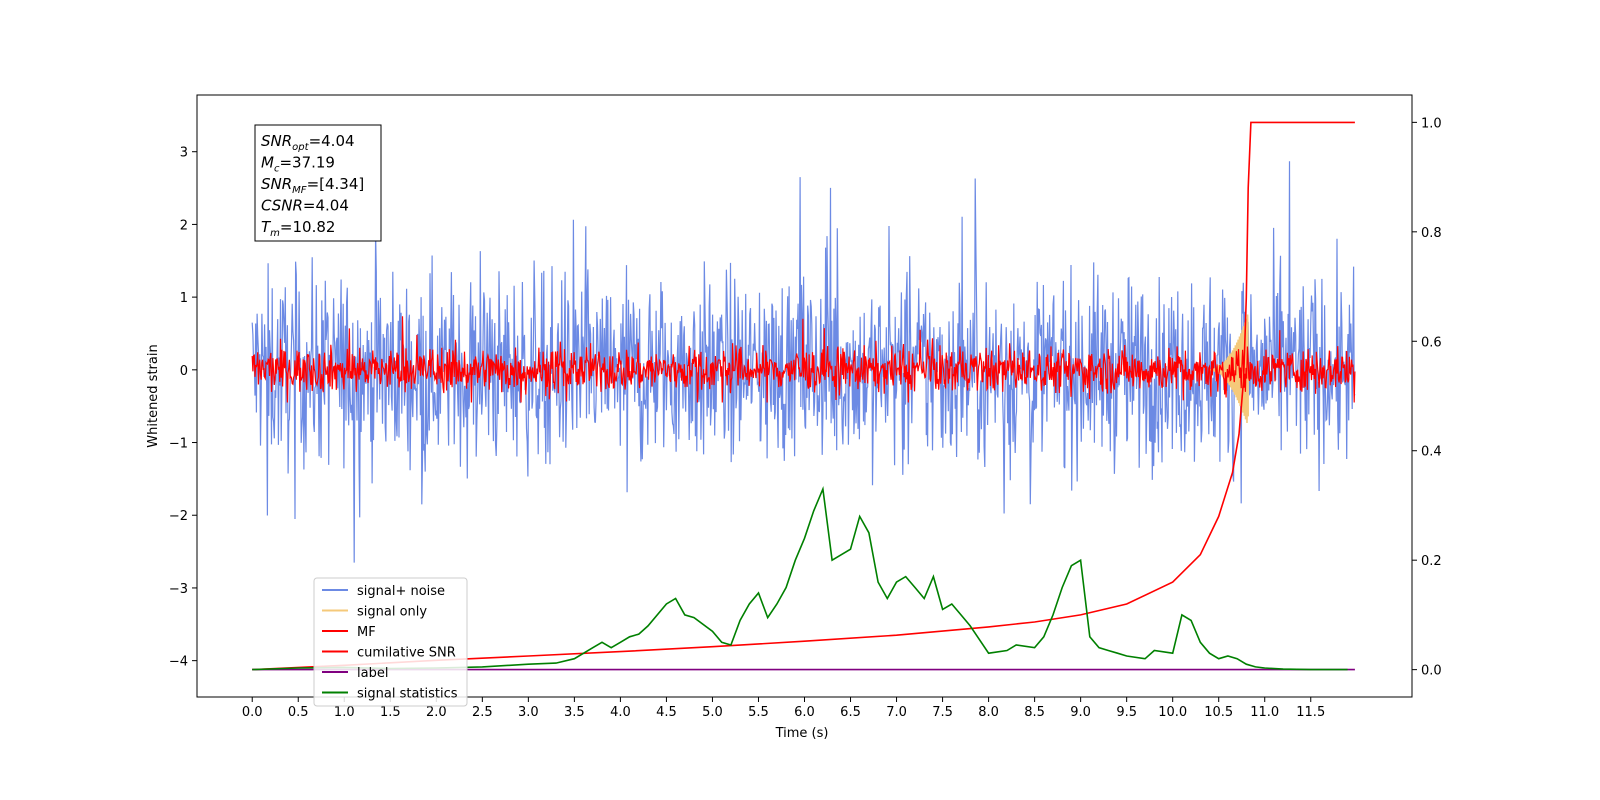 The width and height of the screenshot is (1600, 800). Describe the element at coordinates (802, 733) in the screenshot. I see `x-axis-title: Time (s)` at that location.